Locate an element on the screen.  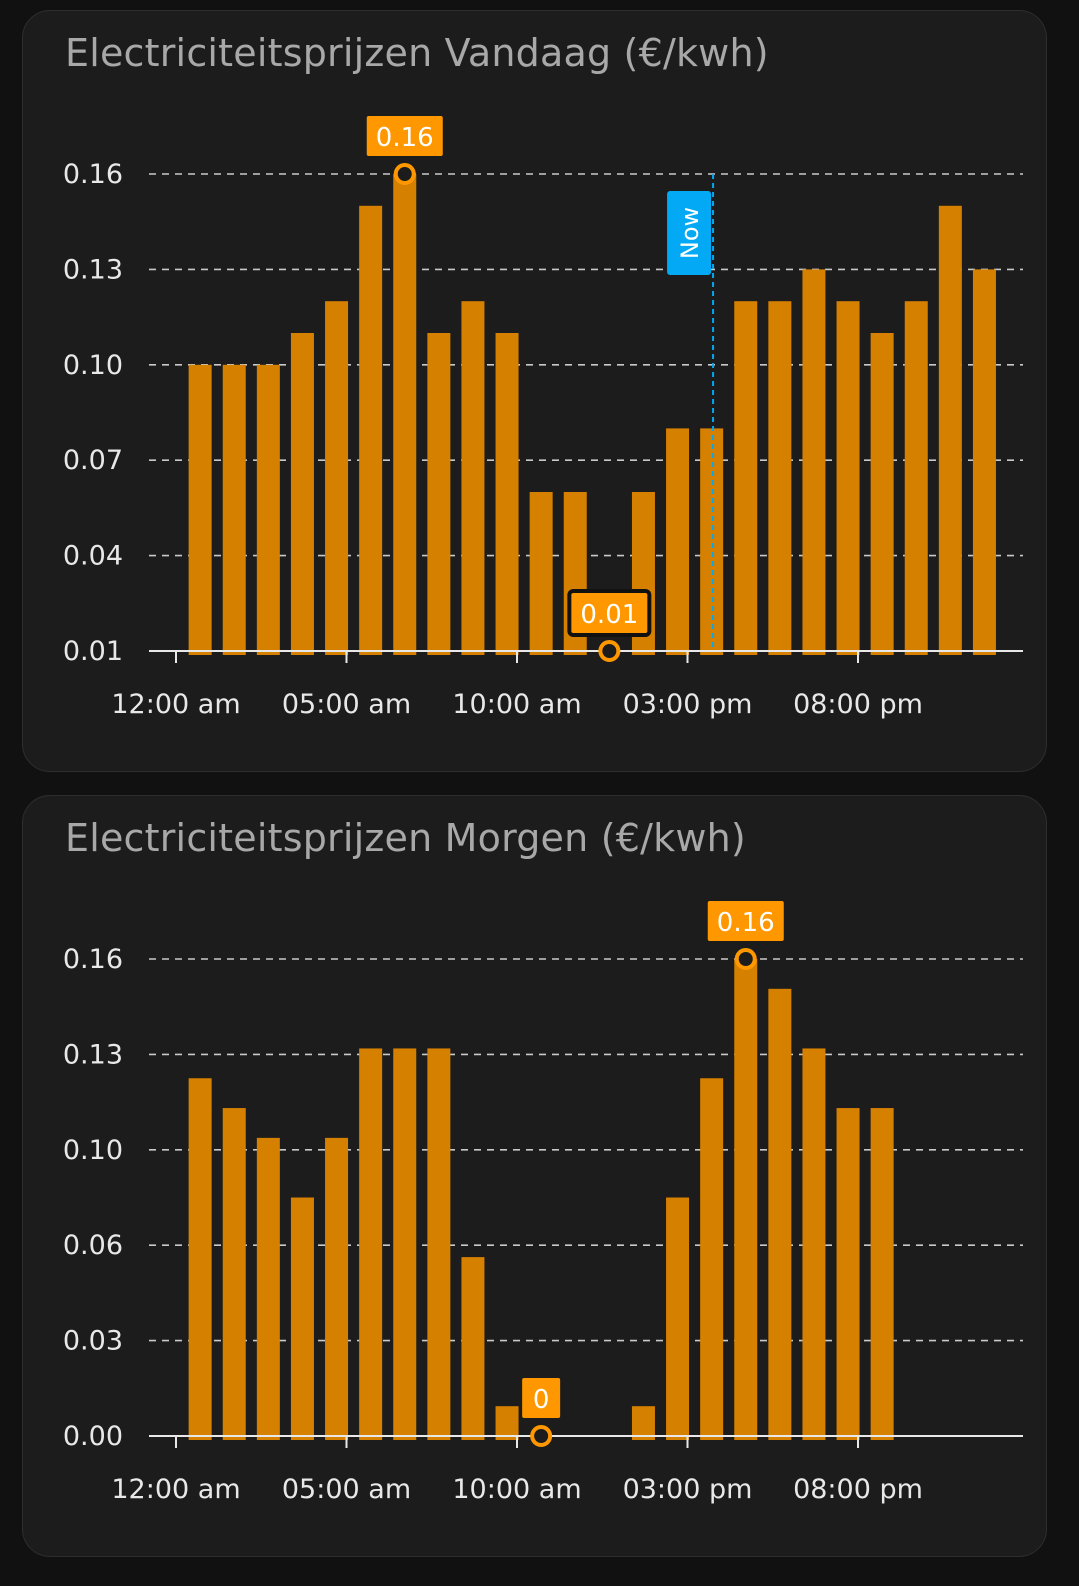
chart-title: Electriciteitsprijzen Morgen (€/kwh) is located at coordinates (405, 838).